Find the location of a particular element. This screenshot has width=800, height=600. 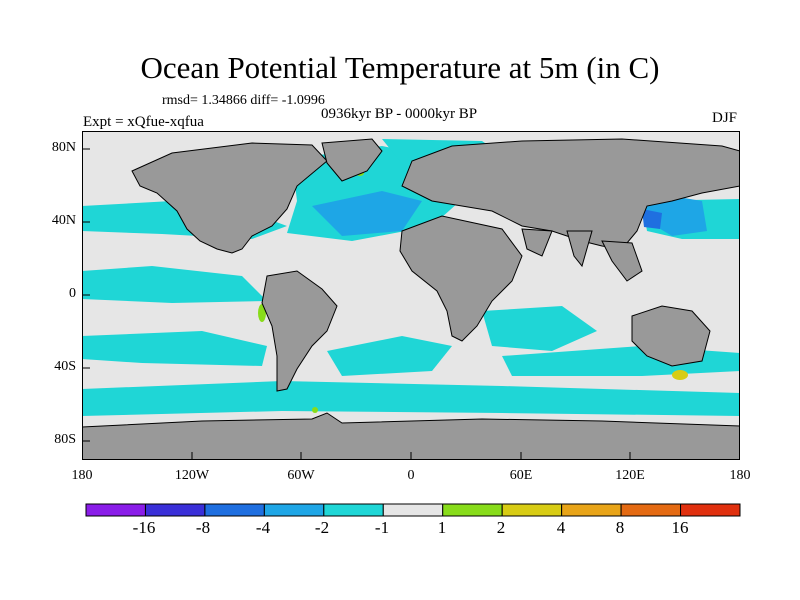

season-label: DJF is located at coordinates (725, 118).